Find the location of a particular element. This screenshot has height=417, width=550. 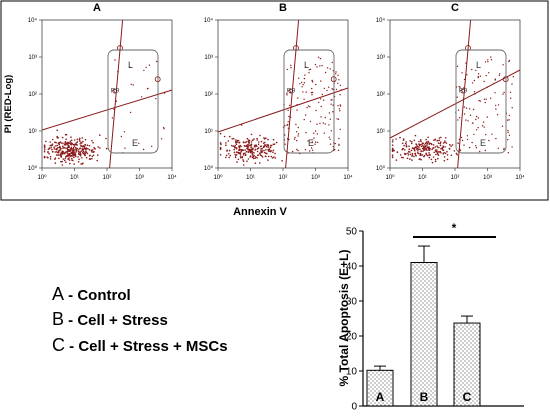

quadrant-label: R9 is located at coordinates (463, 91).